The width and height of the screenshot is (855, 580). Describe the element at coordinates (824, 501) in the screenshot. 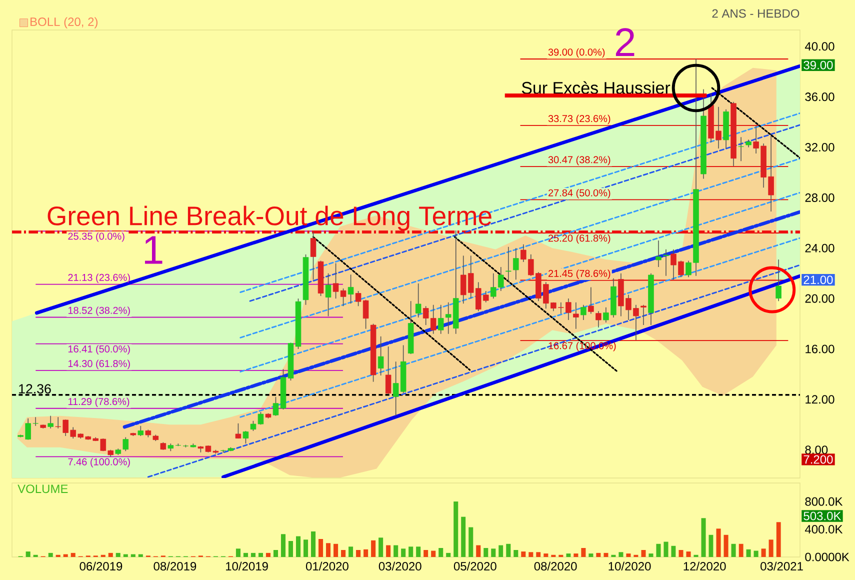

I see `y-tick-label: 800.0K` at that location.